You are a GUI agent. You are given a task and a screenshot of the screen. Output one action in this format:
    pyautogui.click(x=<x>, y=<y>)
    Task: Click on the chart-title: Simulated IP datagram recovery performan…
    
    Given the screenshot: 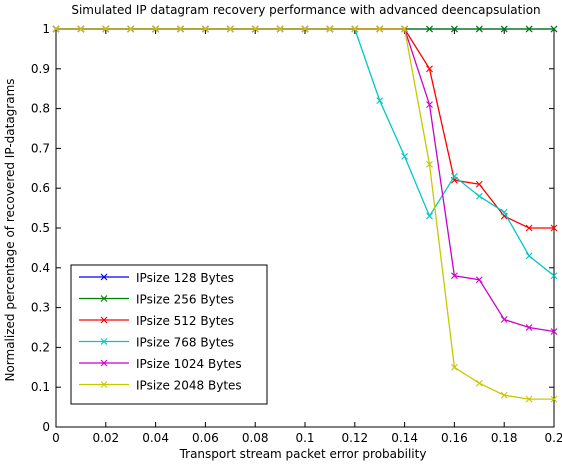 What is the action you would take?
    pyautogui.click(x=305, y=10)
    